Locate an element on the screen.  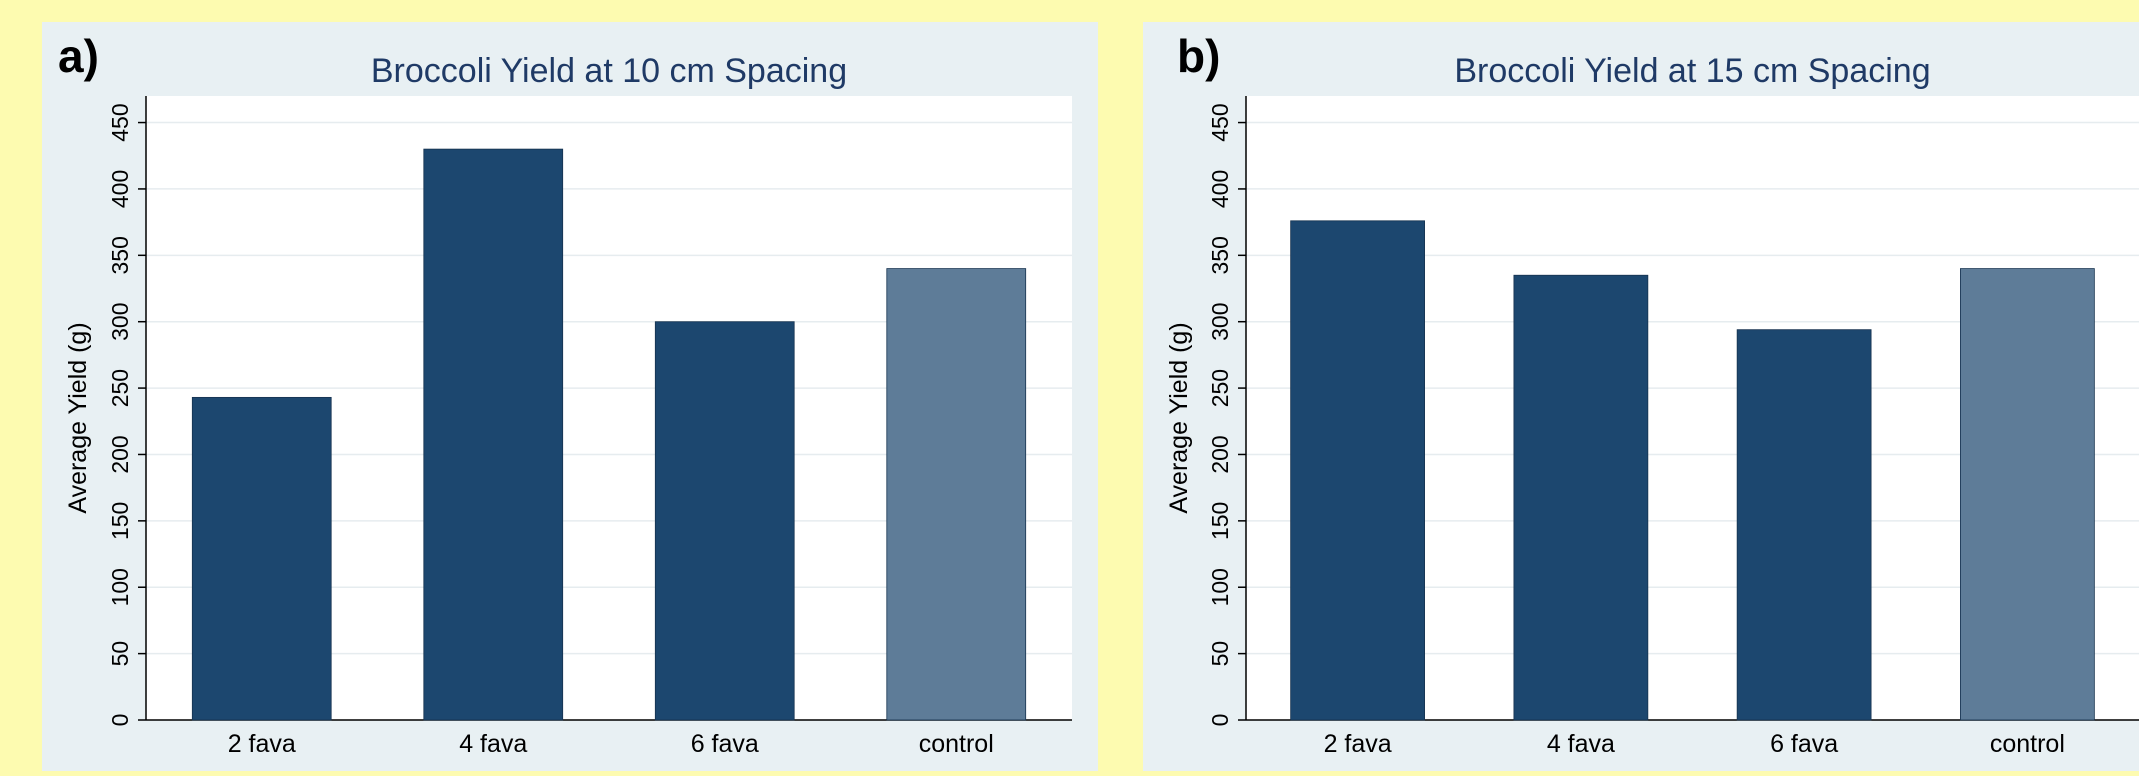
panel-tag: a) is located at coordinates (78, 56).